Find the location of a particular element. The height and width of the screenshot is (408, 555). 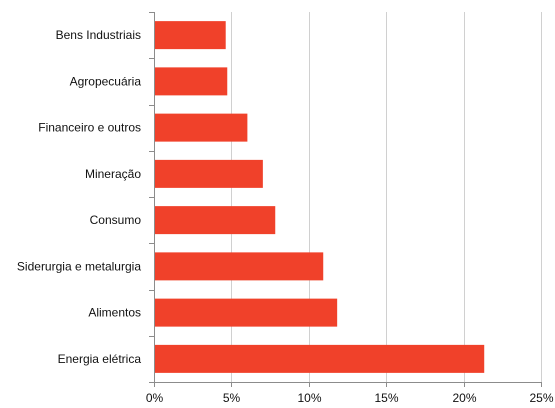

category-label: Siderurgia e metalurgia is located at coordinates (79, 266).